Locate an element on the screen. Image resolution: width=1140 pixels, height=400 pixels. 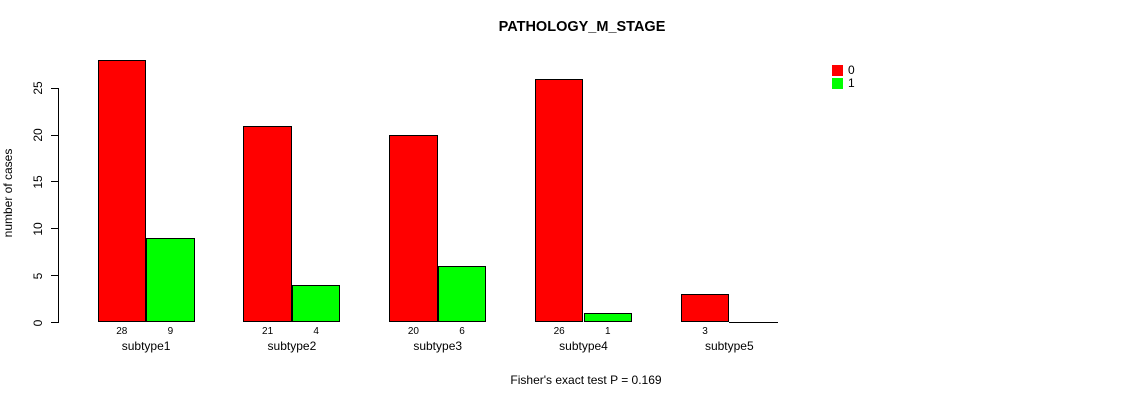
bar-value-label: 26 is located at coordinates (559, 331).